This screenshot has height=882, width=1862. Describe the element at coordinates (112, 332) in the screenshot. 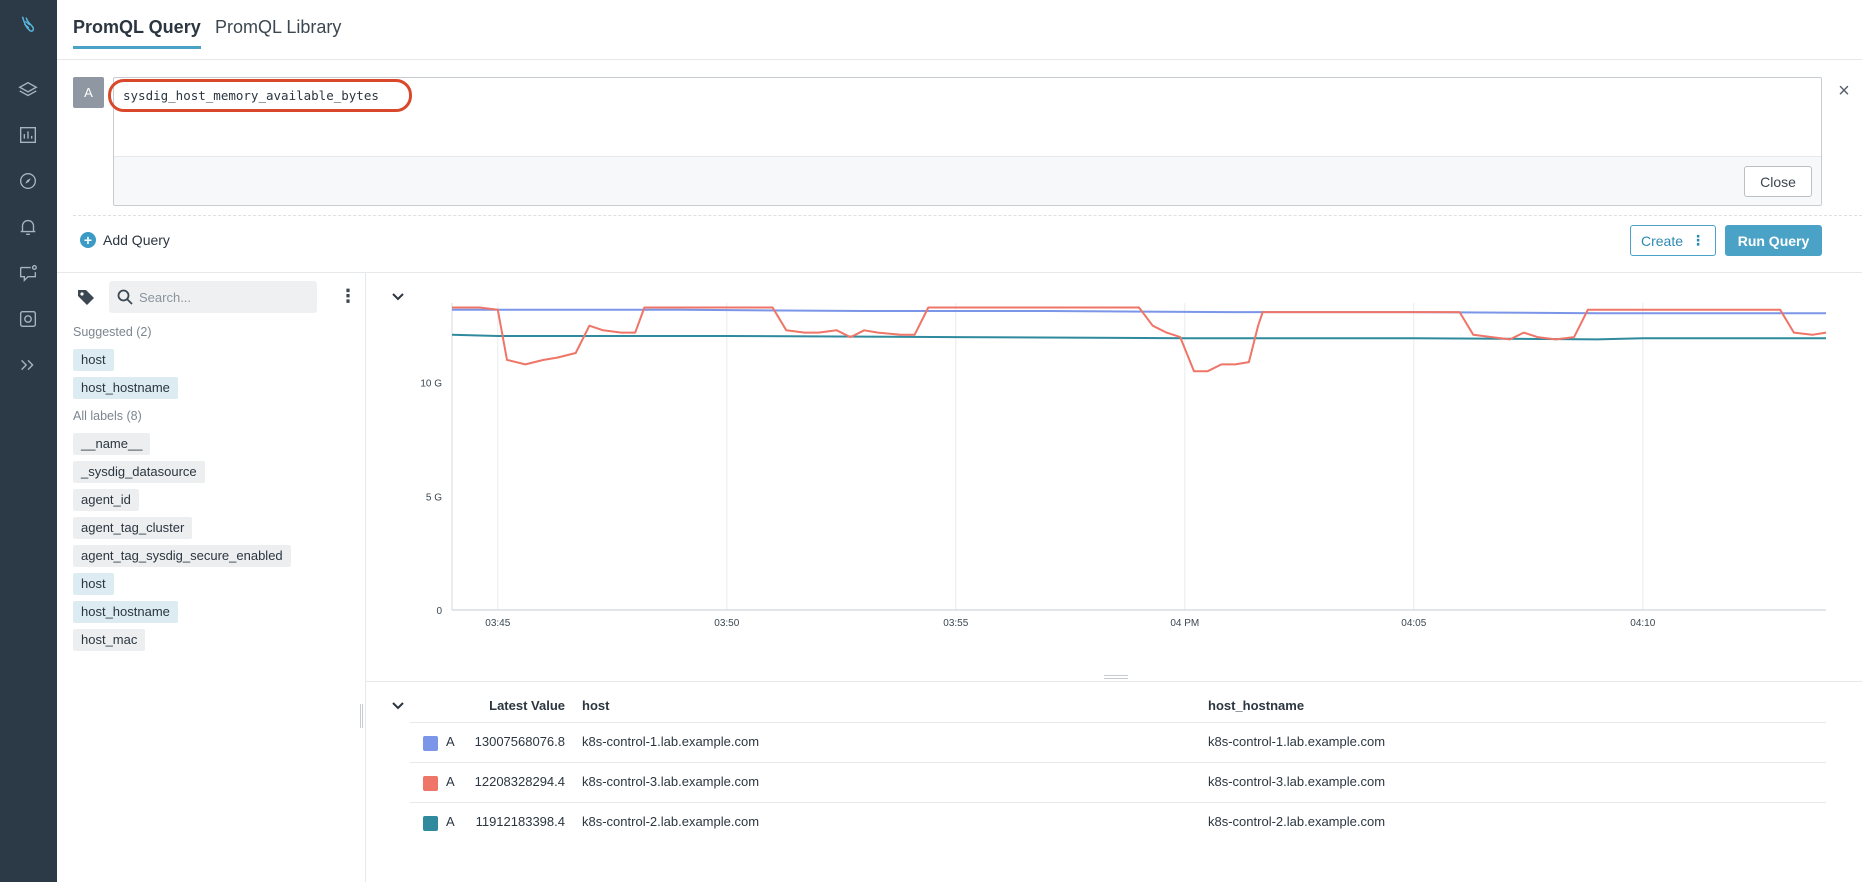

I see `suggested-heading: Suggested (2)` at that location.